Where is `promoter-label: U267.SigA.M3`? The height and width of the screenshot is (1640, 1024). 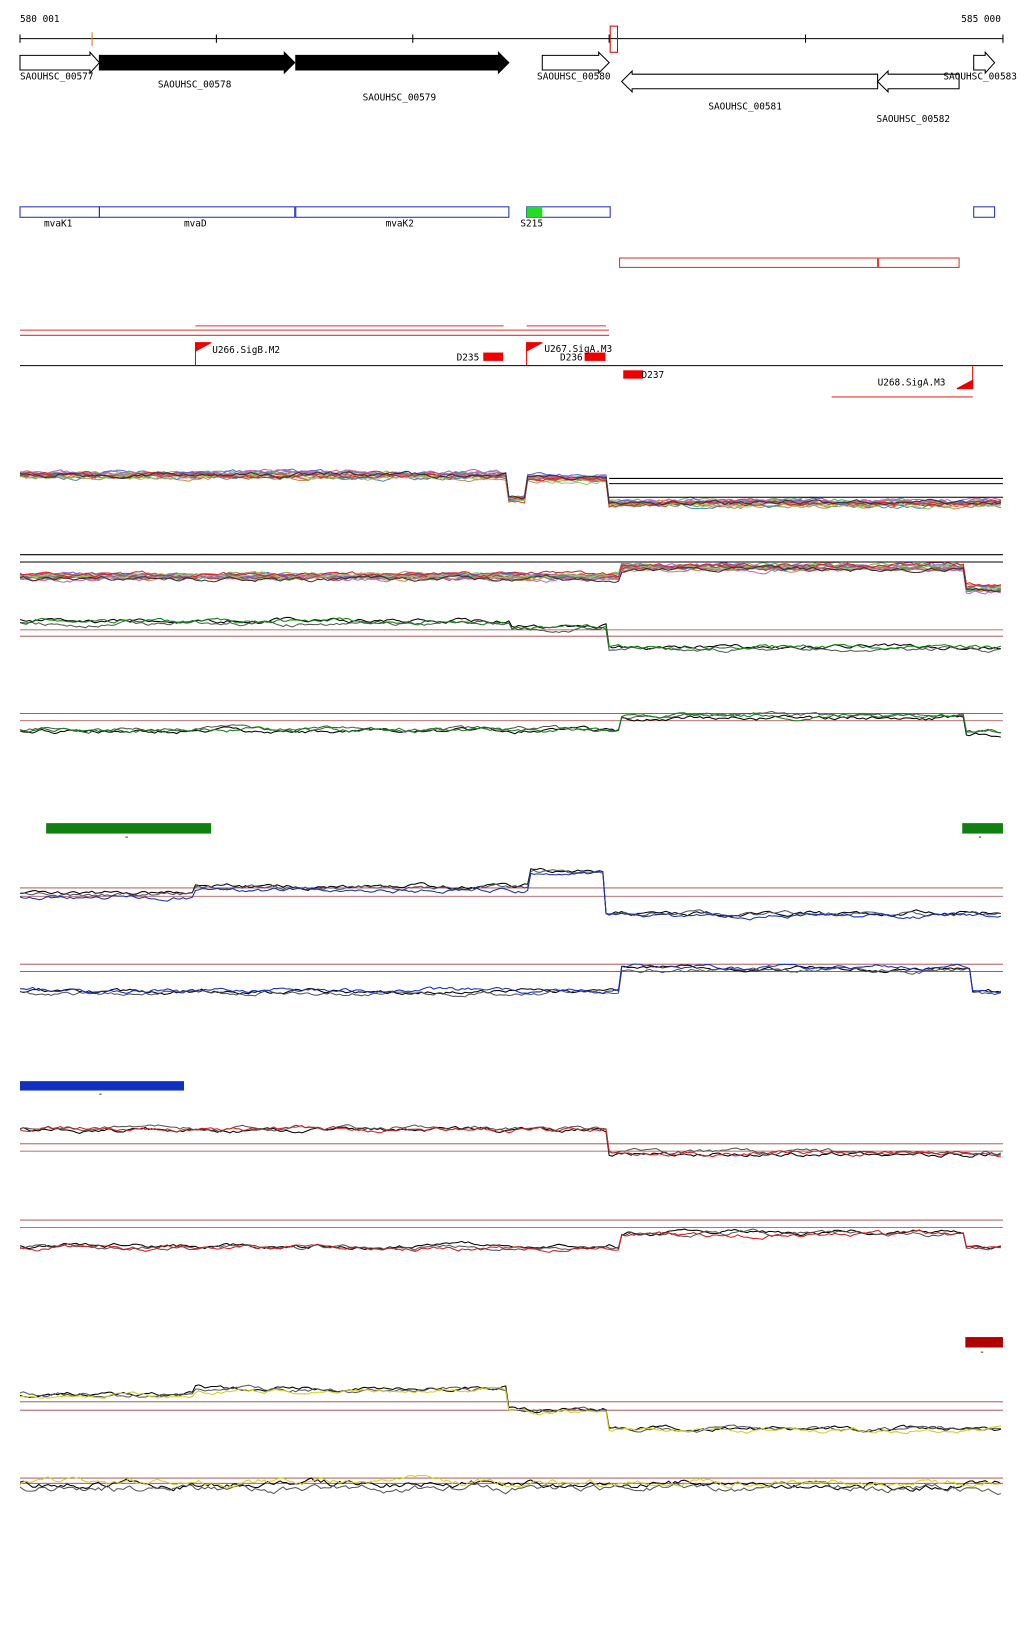 promoter-label: U267.SigA.M3 is located at coordinates (578, 349).